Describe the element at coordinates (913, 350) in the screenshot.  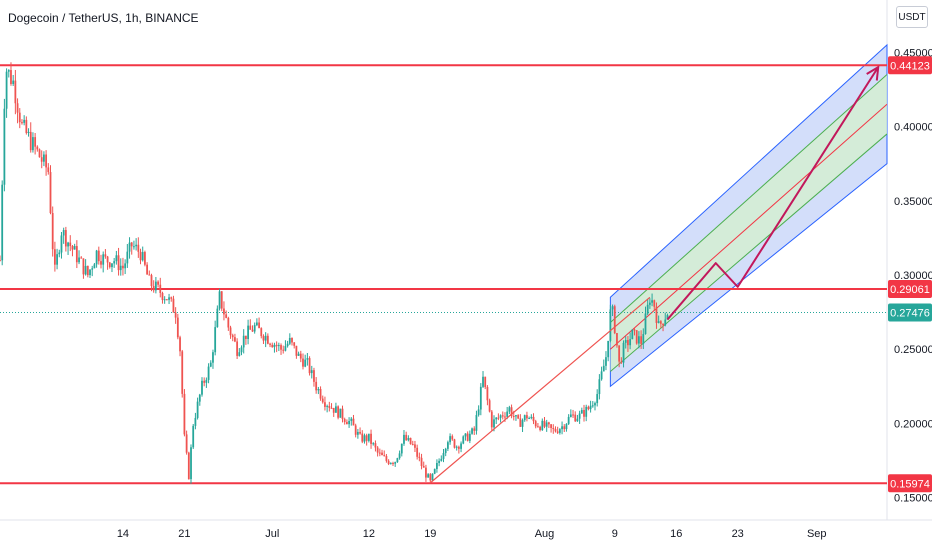
I see `price-tick-label: 0.25000` at that location.